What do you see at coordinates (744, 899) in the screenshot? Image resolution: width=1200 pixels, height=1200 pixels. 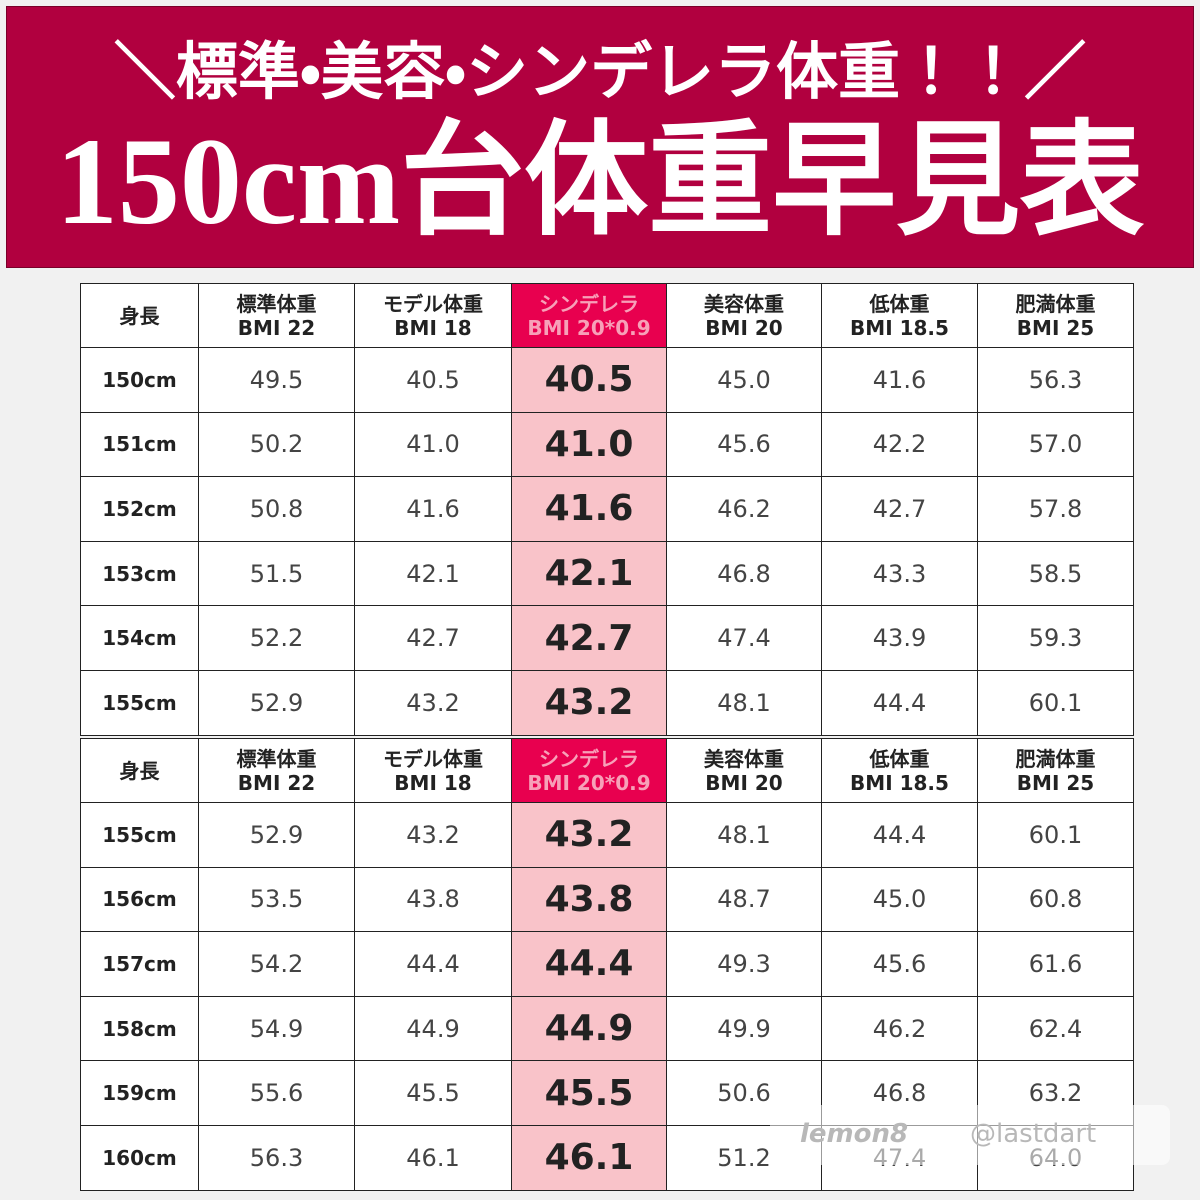 I see `weight-cell: 48.7` at bounding box center [744, 899].